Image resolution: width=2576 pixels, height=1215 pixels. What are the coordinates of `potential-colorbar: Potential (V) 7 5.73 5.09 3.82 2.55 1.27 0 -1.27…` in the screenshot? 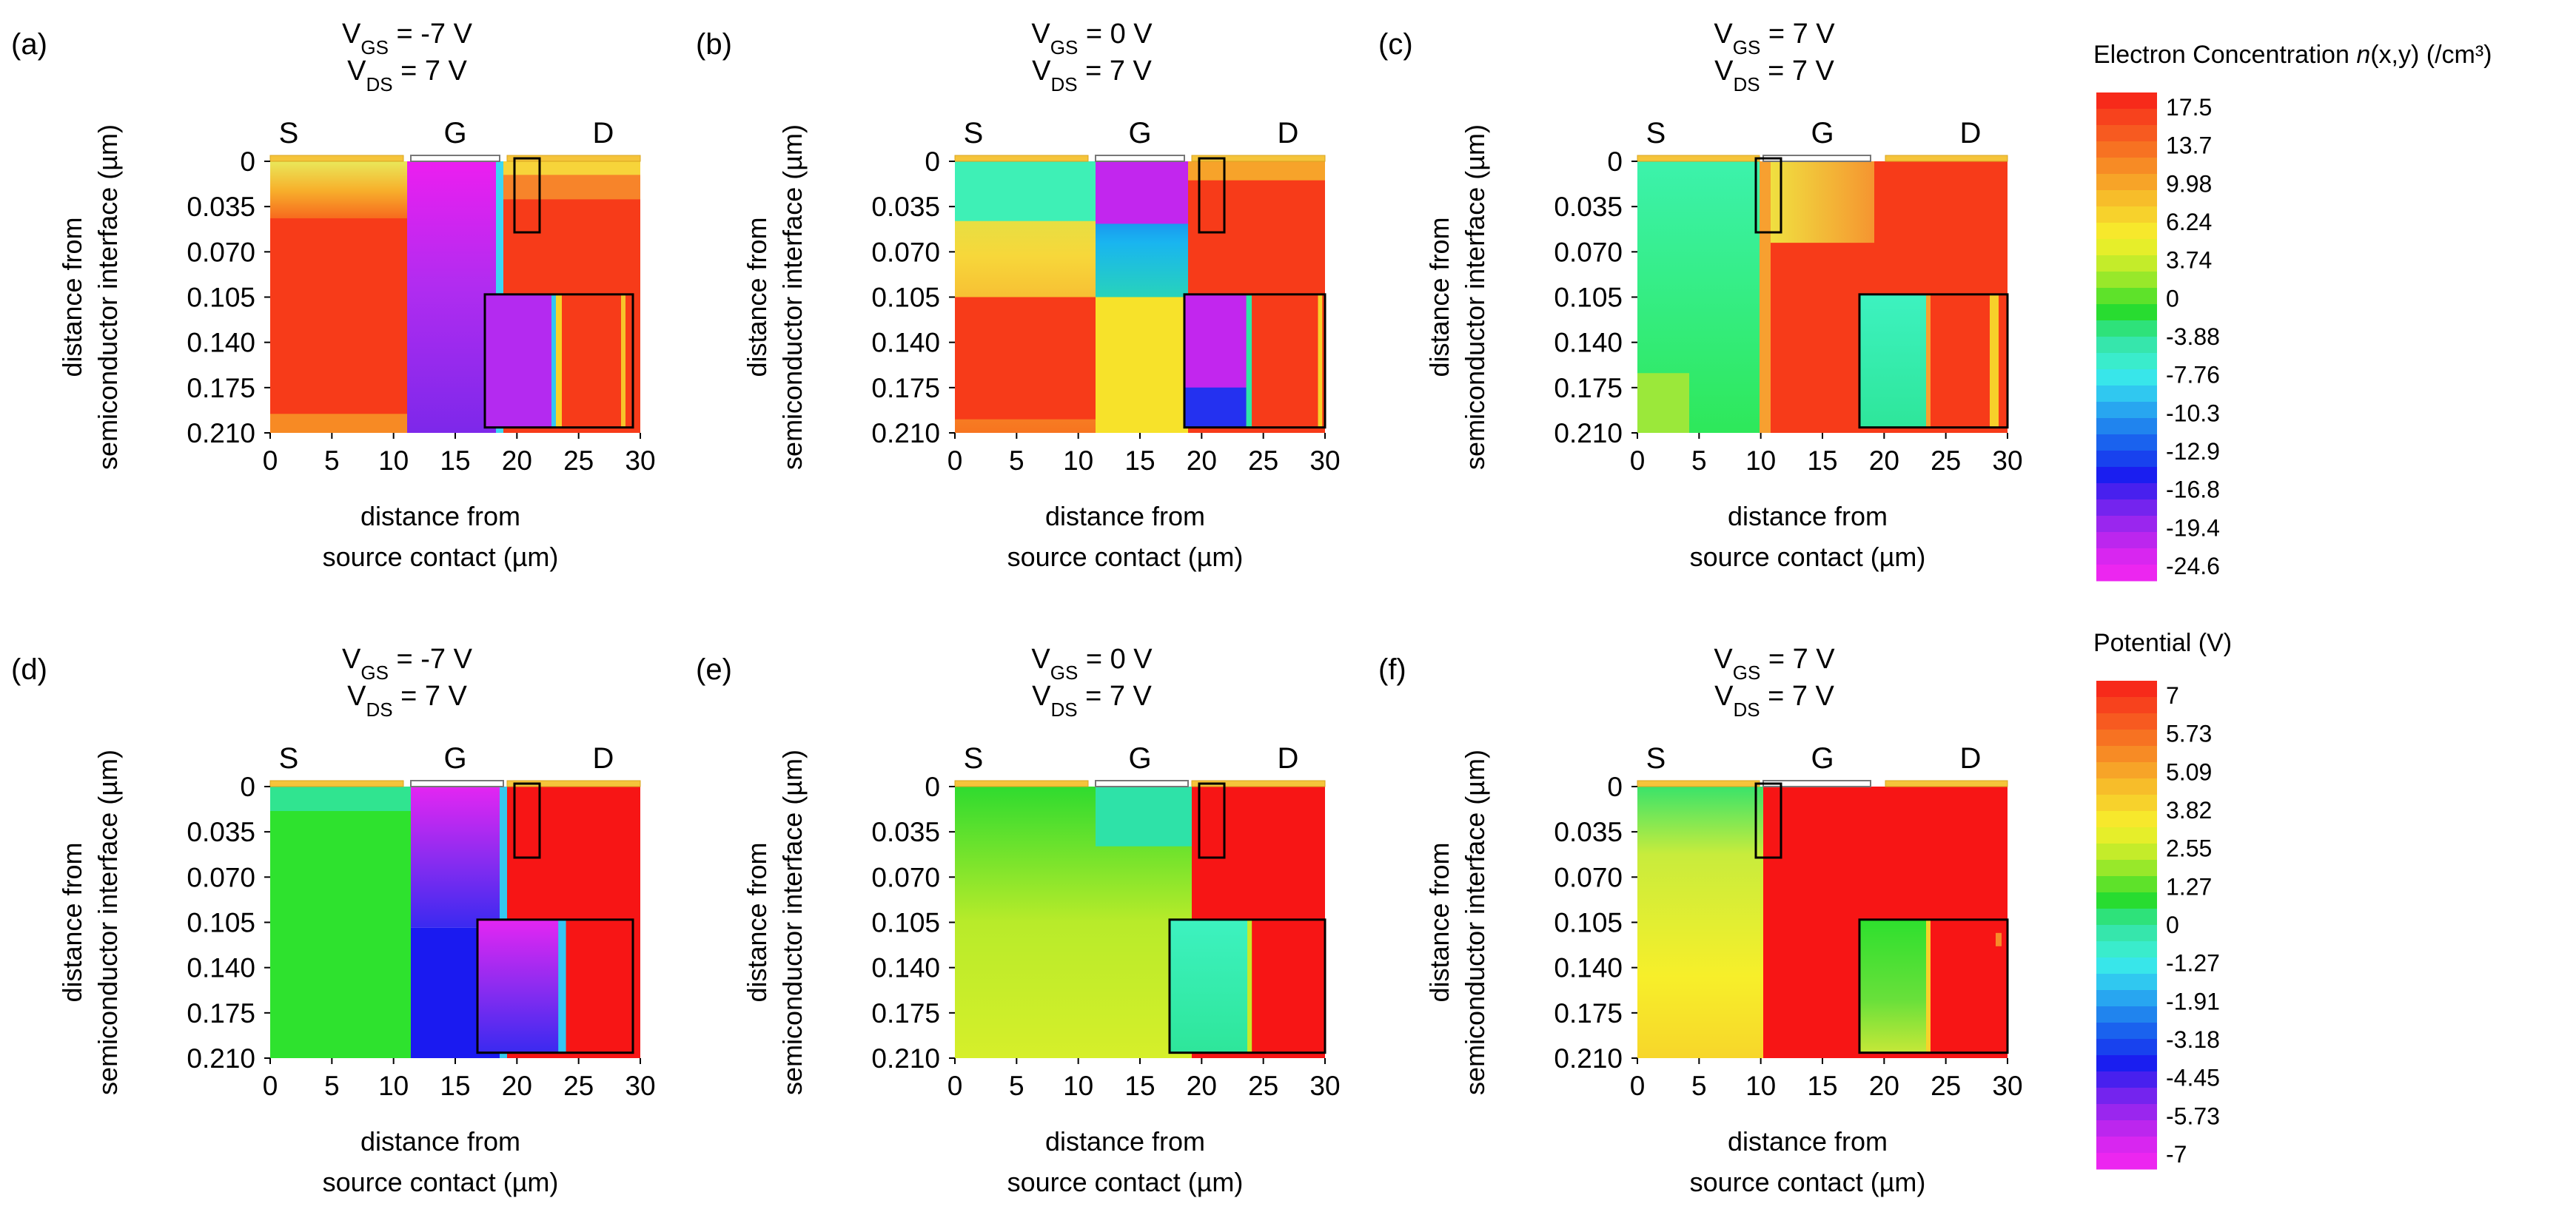 It's located at (2162, 899).